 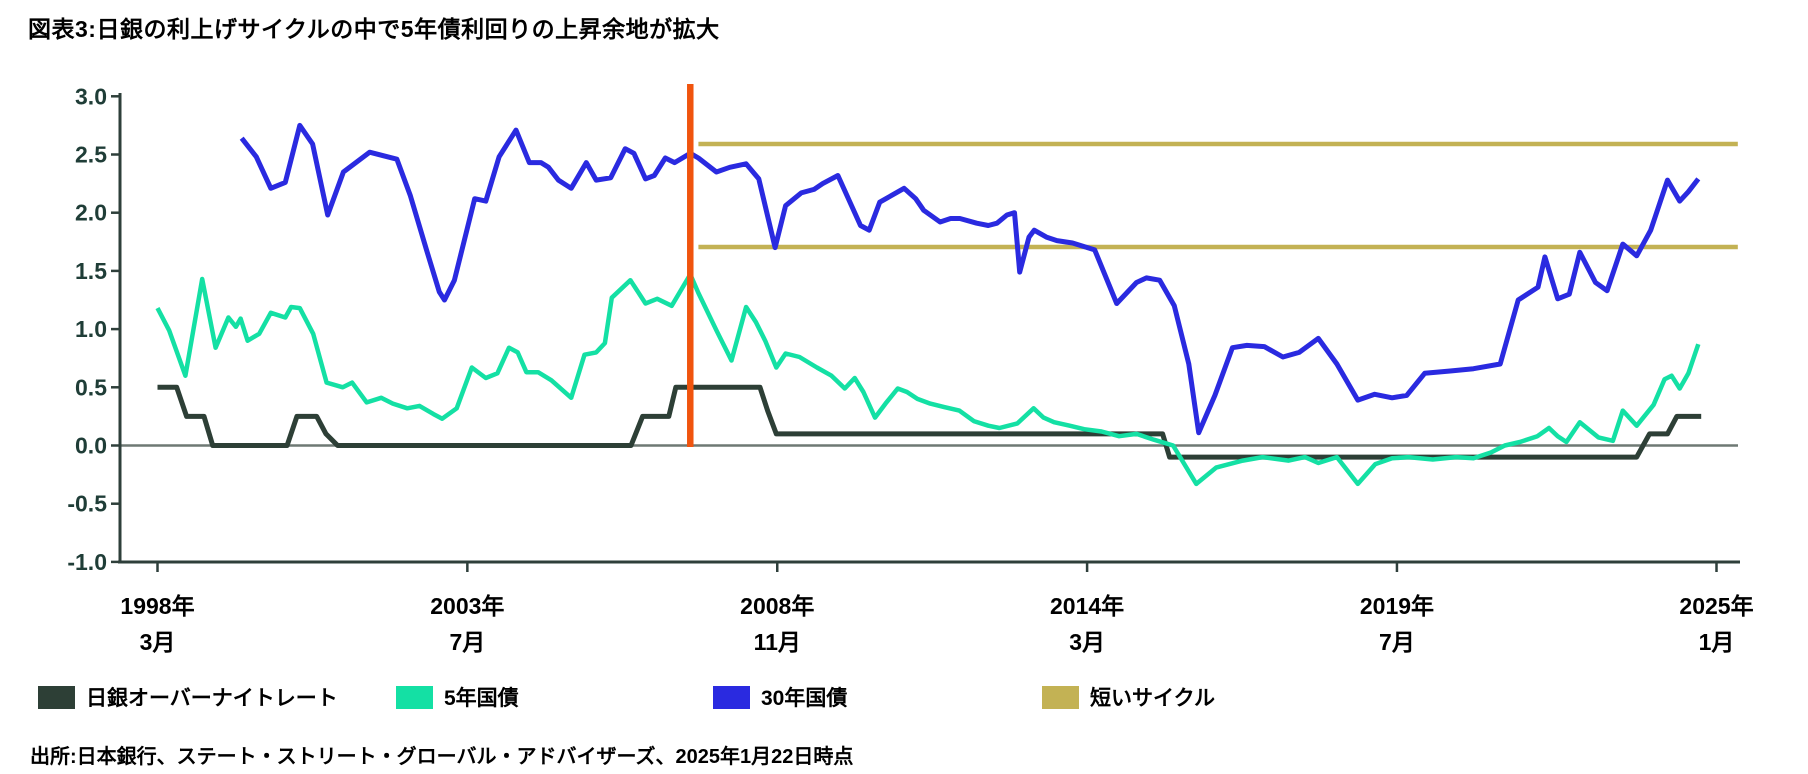 I want to click on x-tick-label-year: 2008年, so click(x=777, y=606).